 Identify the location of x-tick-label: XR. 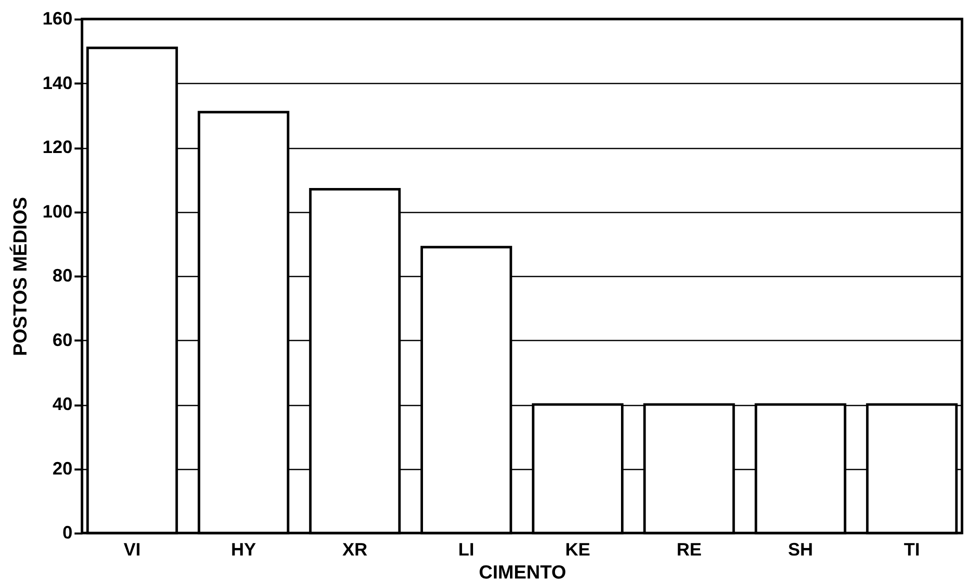
(355, 550).